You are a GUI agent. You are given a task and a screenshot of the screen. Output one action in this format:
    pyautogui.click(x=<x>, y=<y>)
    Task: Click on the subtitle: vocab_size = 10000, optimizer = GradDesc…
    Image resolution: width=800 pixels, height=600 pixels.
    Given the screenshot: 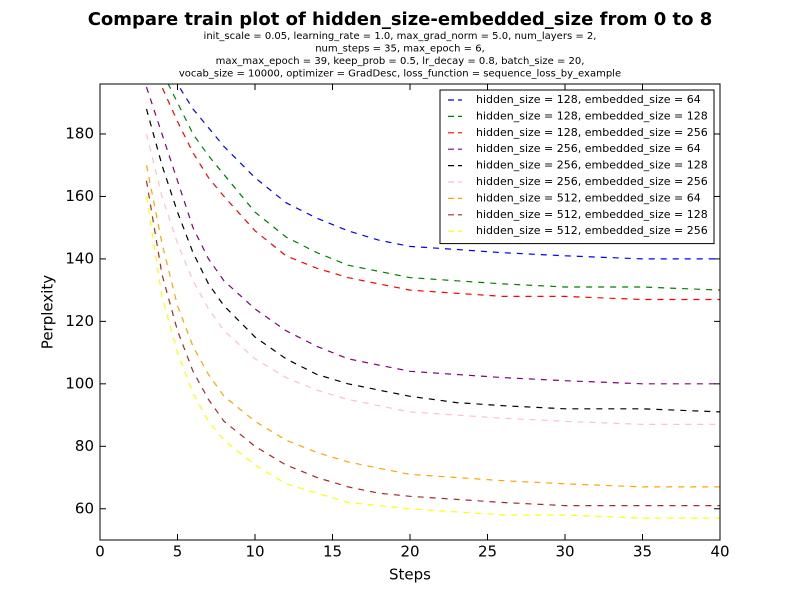 What is the action you would take?
    pyautogui.click(x=400, y=74)
    